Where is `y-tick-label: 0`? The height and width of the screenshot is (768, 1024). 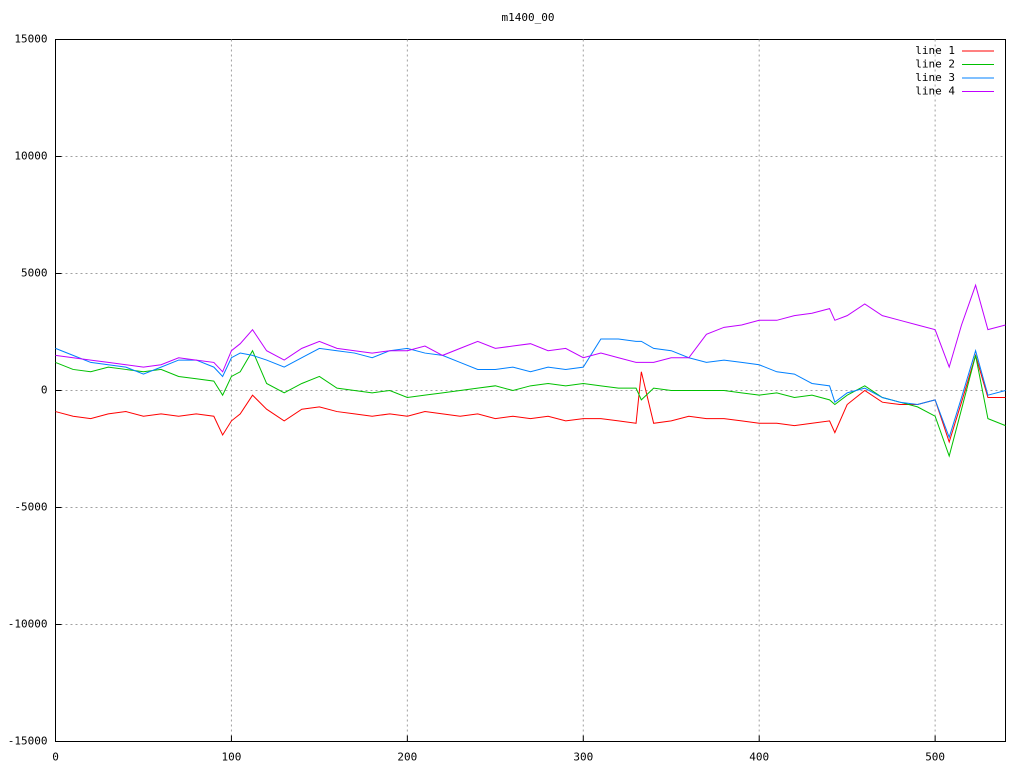
y-tick-label: 0 is located at coordinates (44, 390).